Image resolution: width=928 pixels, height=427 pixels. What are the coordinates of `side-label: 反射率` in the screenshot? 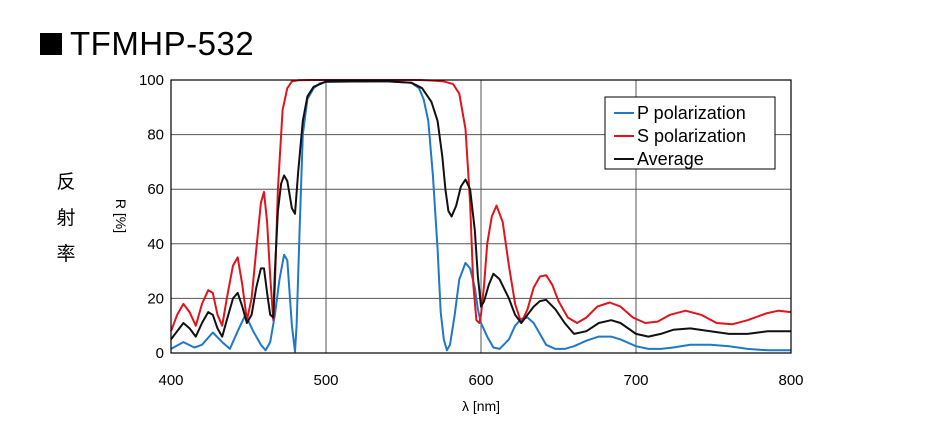 It's located at (66, 218).